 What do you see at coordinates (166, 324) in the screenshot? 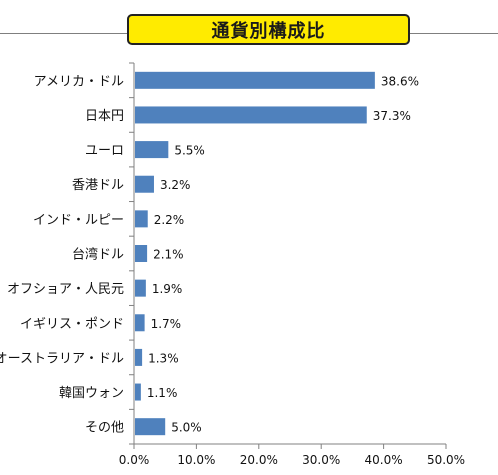
I see `data-label: 1.7%` at bounding box center [166, 324].